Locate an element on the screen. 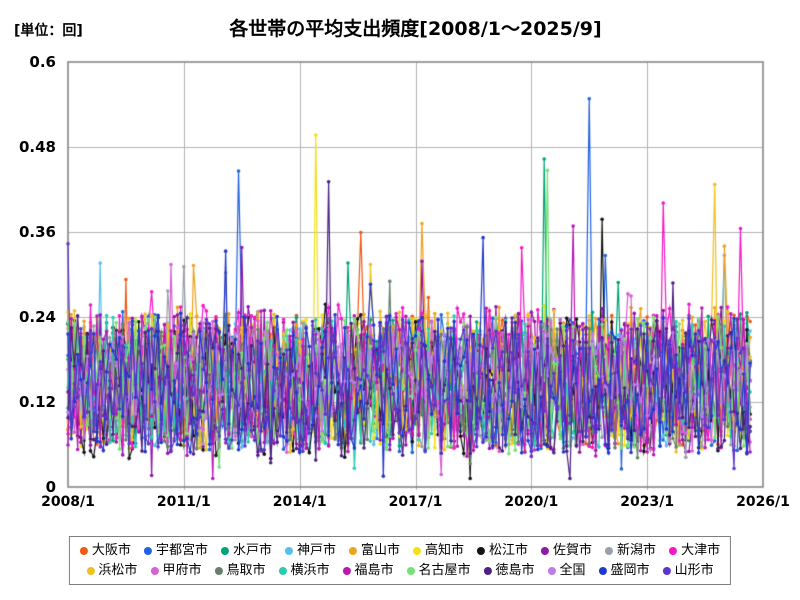 Image resolution: width=800 pixels, height=600 pixels. legend-item-label: 神戸市 is located at coordinates (316, 550).